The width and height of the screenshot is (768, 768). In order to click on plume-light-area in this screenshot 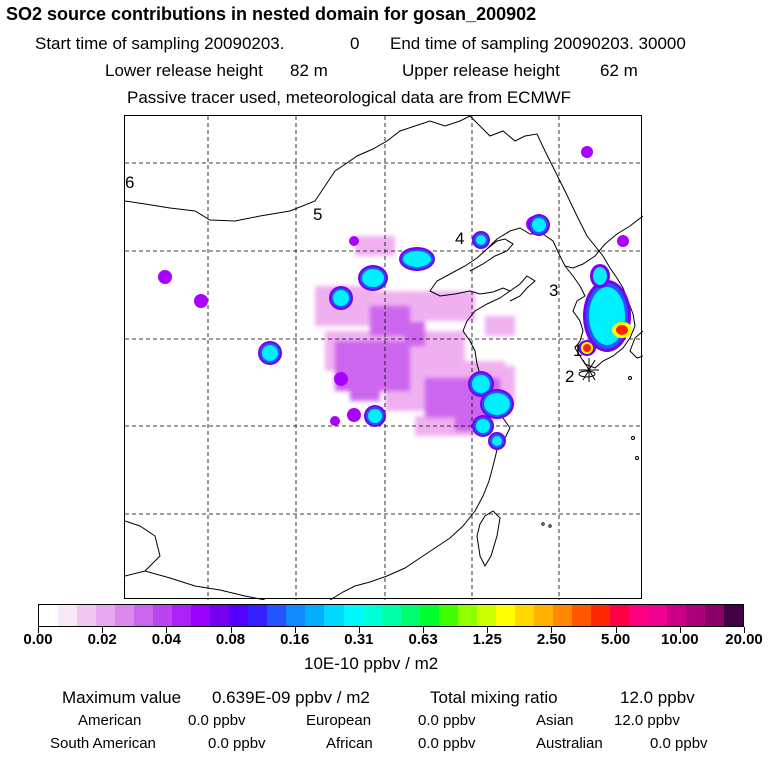, I will do `click(375, 246)`.